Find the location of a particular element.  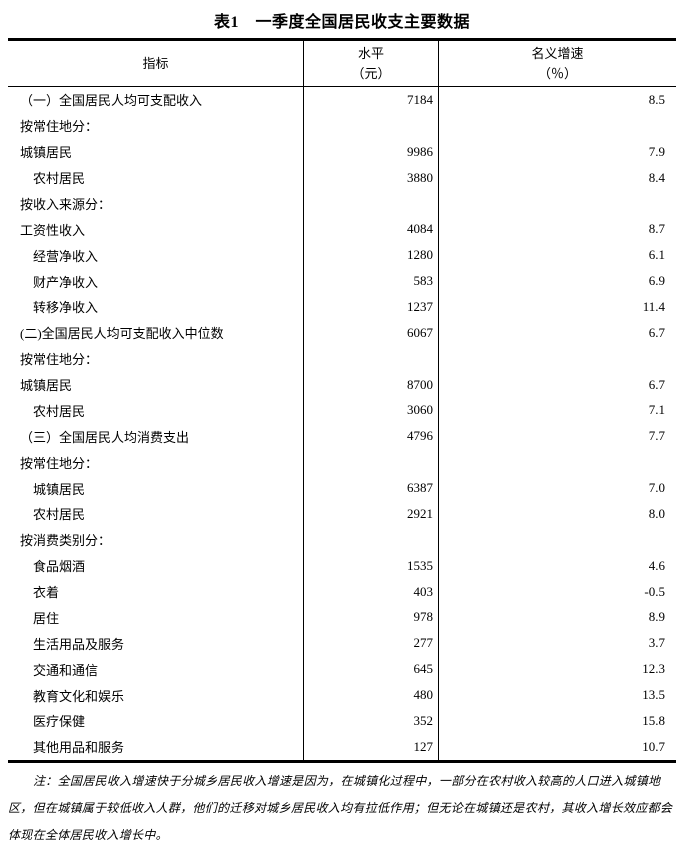

row-level-value: 1280 is located at coordinates (371, 255).